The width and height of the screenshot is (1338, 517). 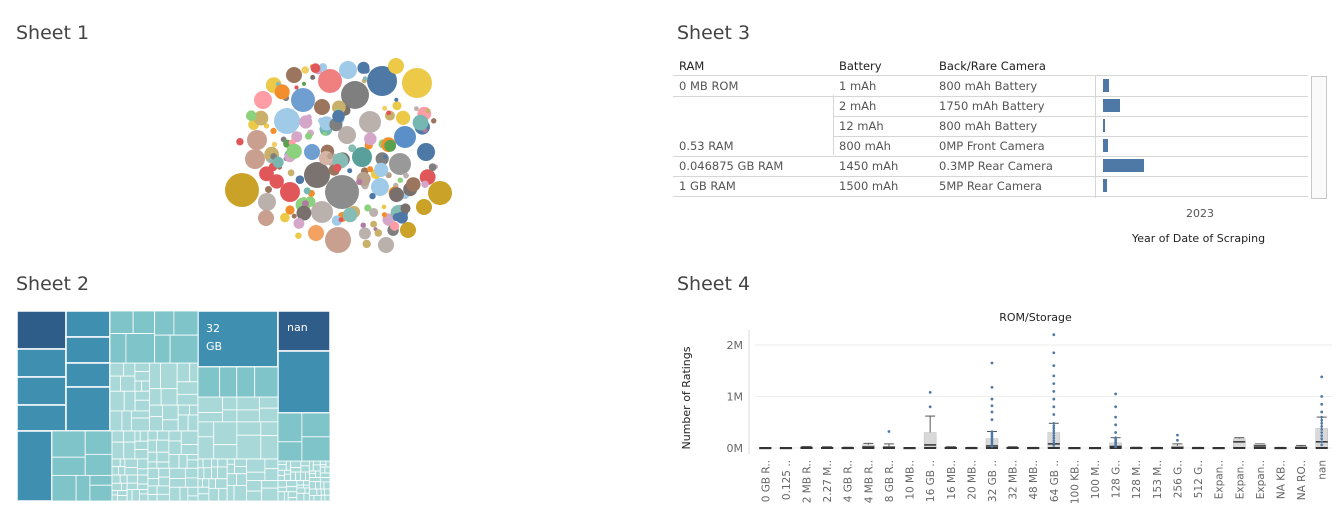 I want to click on sheet3-scrollbar, so click(x=1319, y=137).